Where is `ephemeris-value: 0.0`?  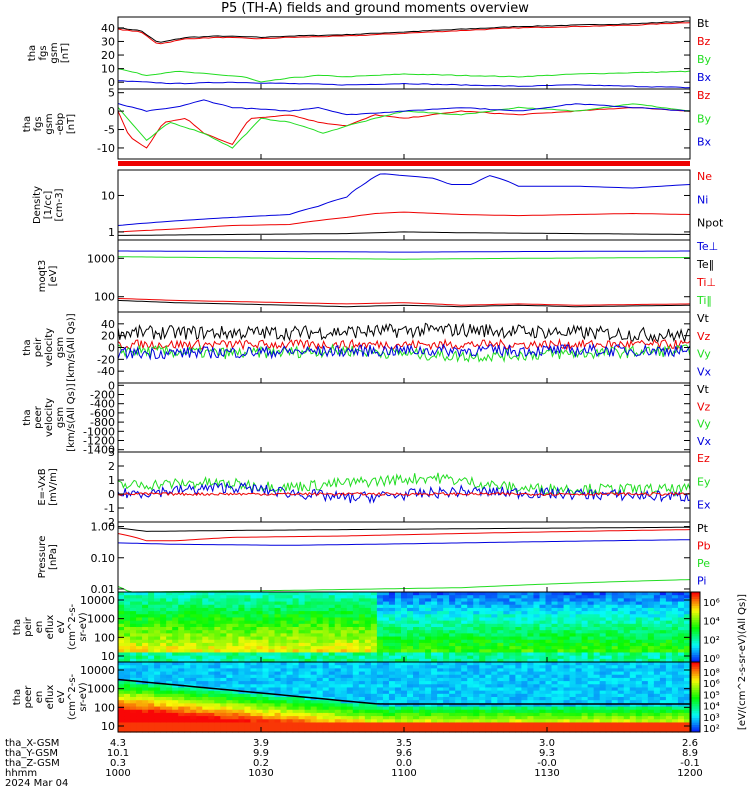
ephemeris-value: 0.0 is located at coordinates (404, 763).